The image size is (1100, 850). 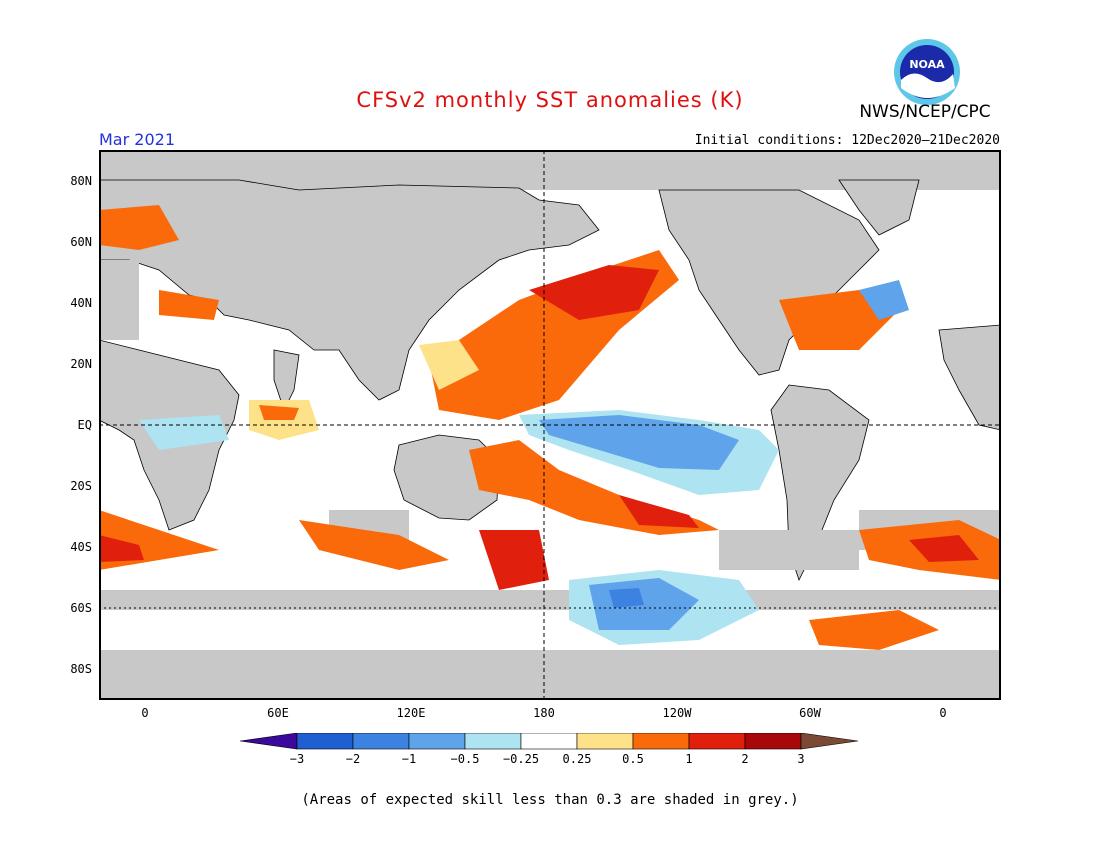 What do you see at coordinates (769, 282) in the screenshot?
I see `north-america-landmass` at bounding box center [769, 282].